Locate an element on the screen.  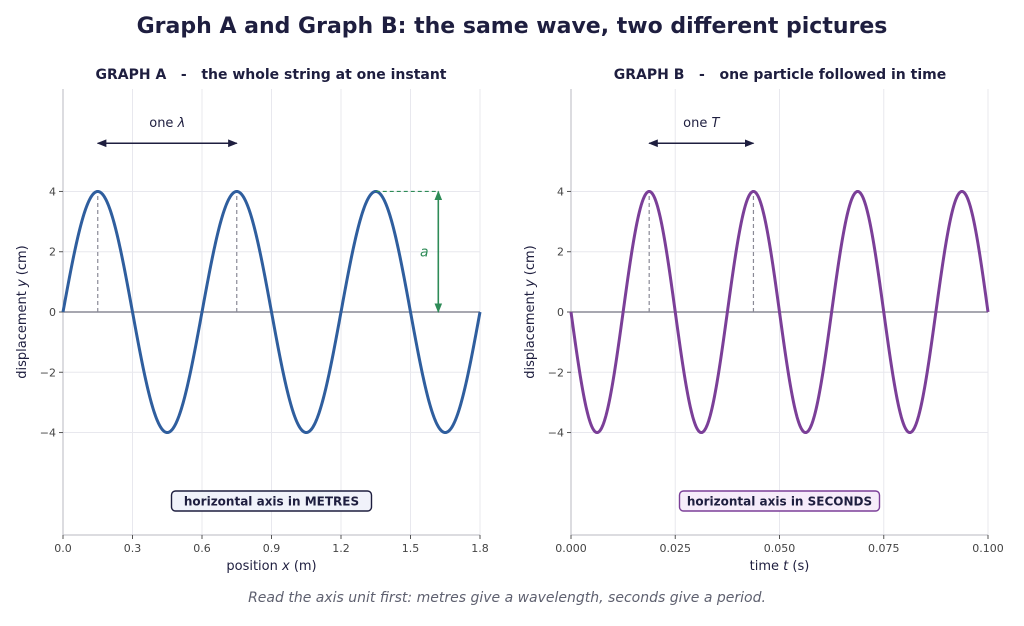
x-axis-label: time t (s) is located at coordinates (780, 566).